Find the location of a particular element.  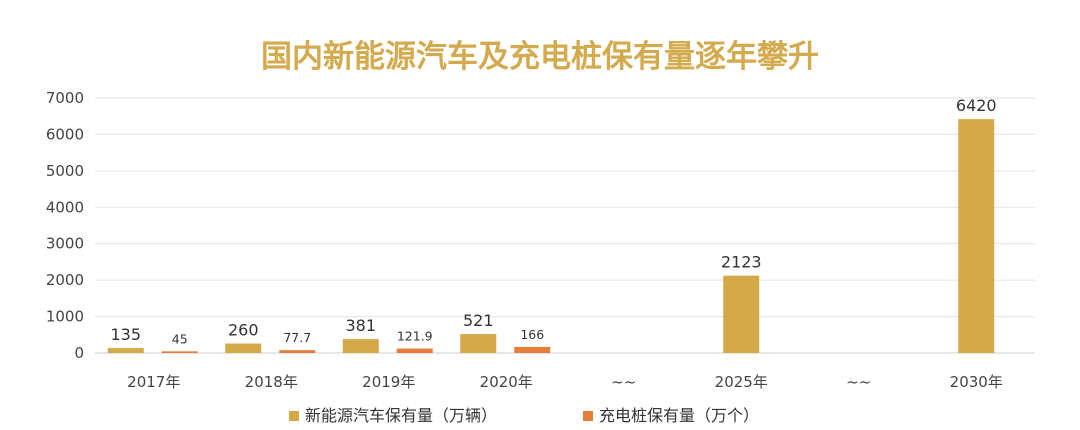

y-tick-label: 0 is located at coordinates (79, 353).